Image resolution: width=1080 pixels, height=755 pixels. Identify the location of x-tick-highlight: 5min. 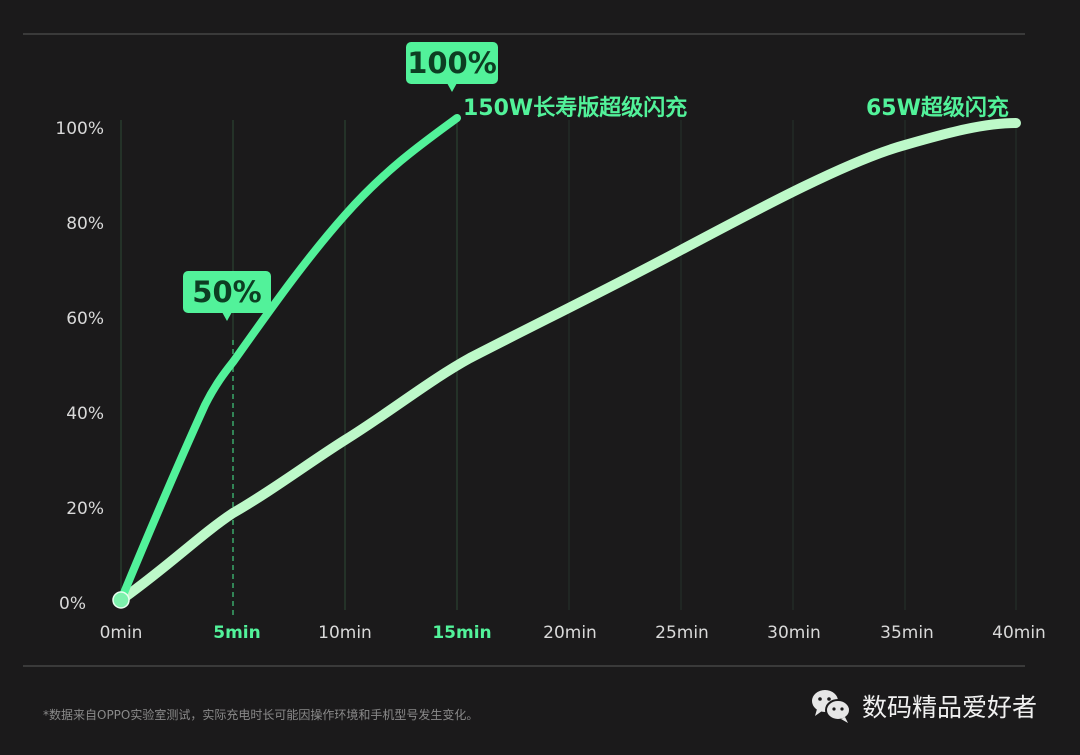
(237, 633).